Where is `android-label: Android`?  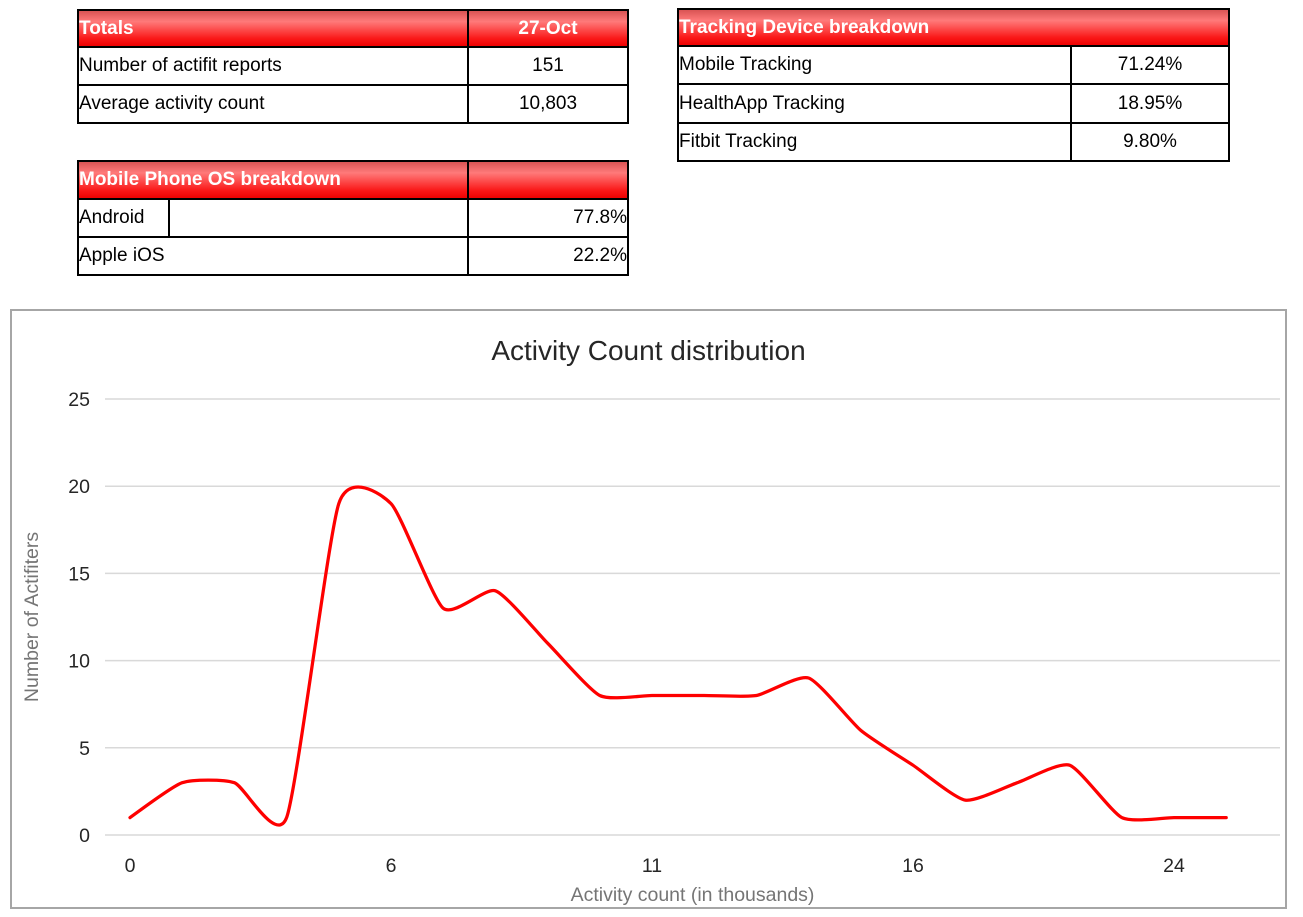 android-label: Android is located at coordinates (112, 217).